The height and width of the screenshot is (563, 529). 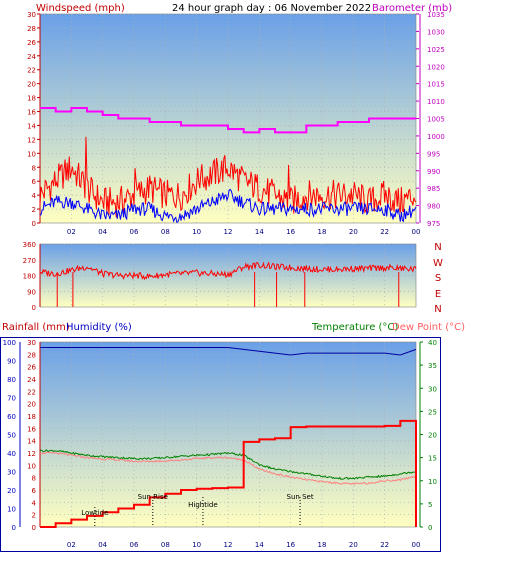 I want to click on temperature-line, so click(x=228, y=464).